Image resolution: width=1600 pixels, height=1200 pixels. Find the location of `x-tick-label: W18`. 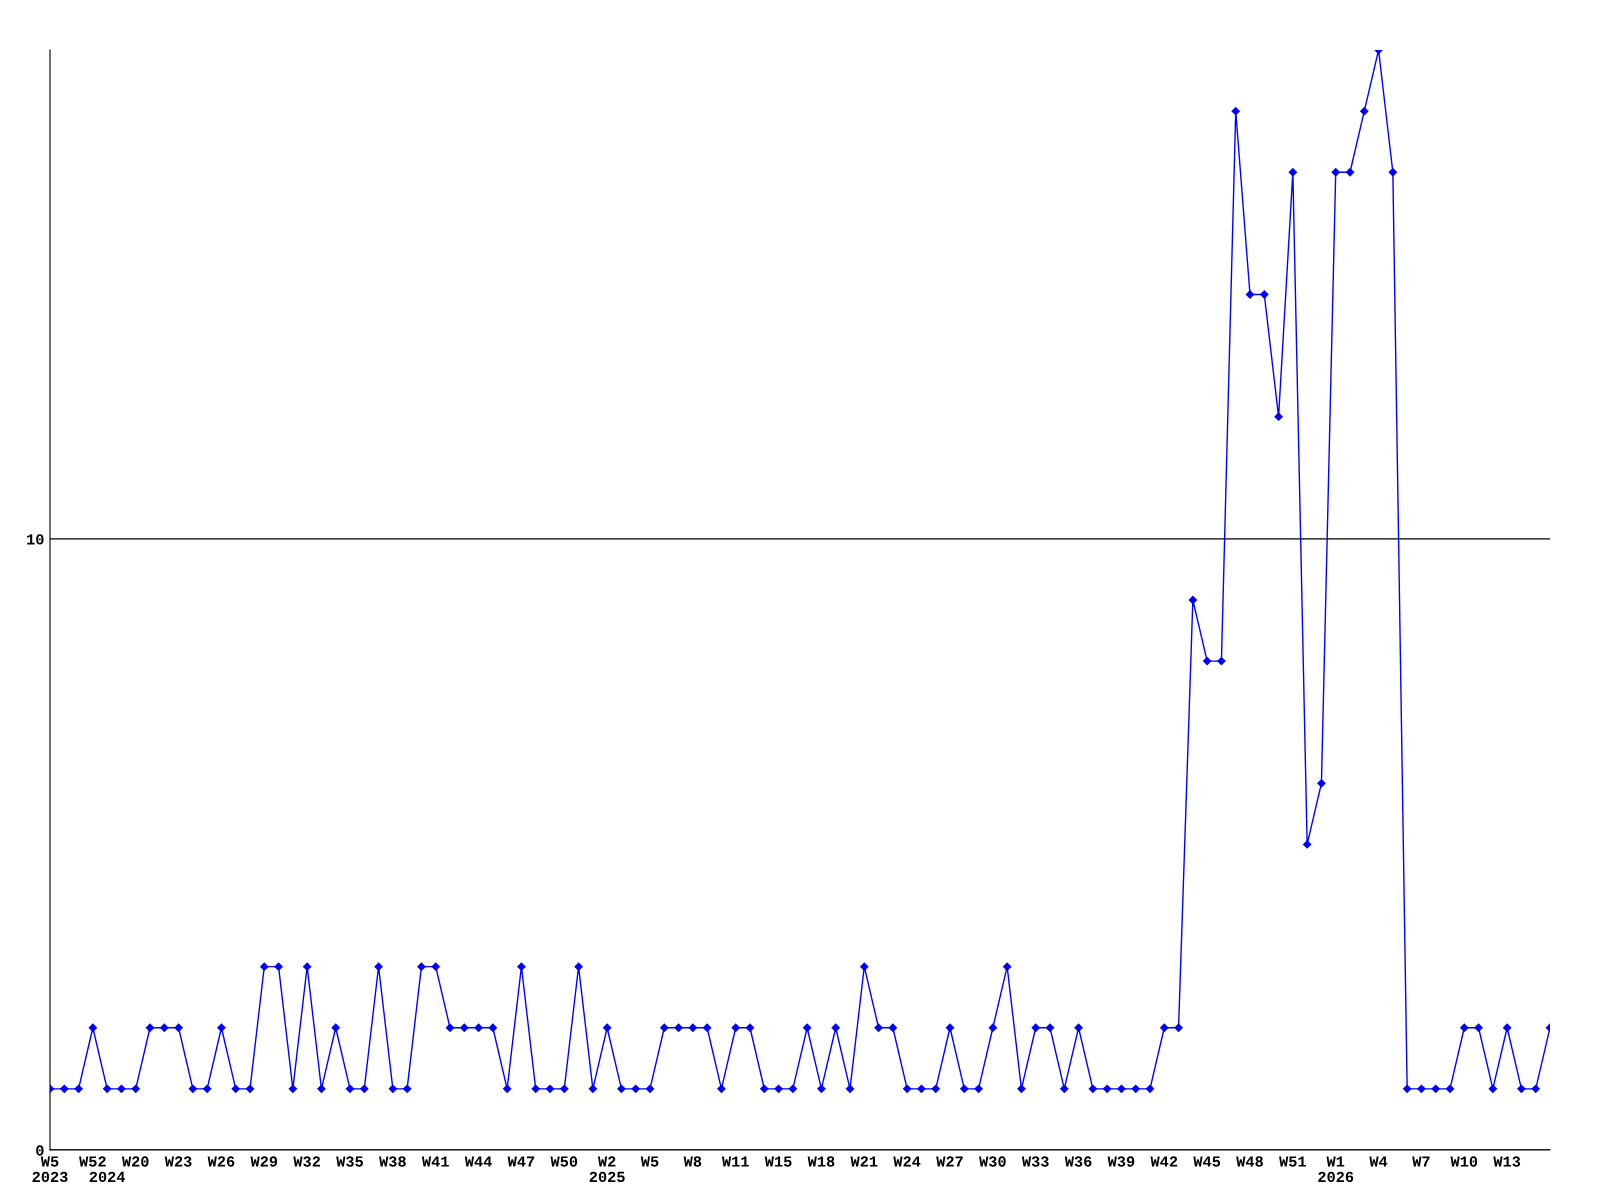

x-tick-label: W18 is located at coordinates (821, 1161).